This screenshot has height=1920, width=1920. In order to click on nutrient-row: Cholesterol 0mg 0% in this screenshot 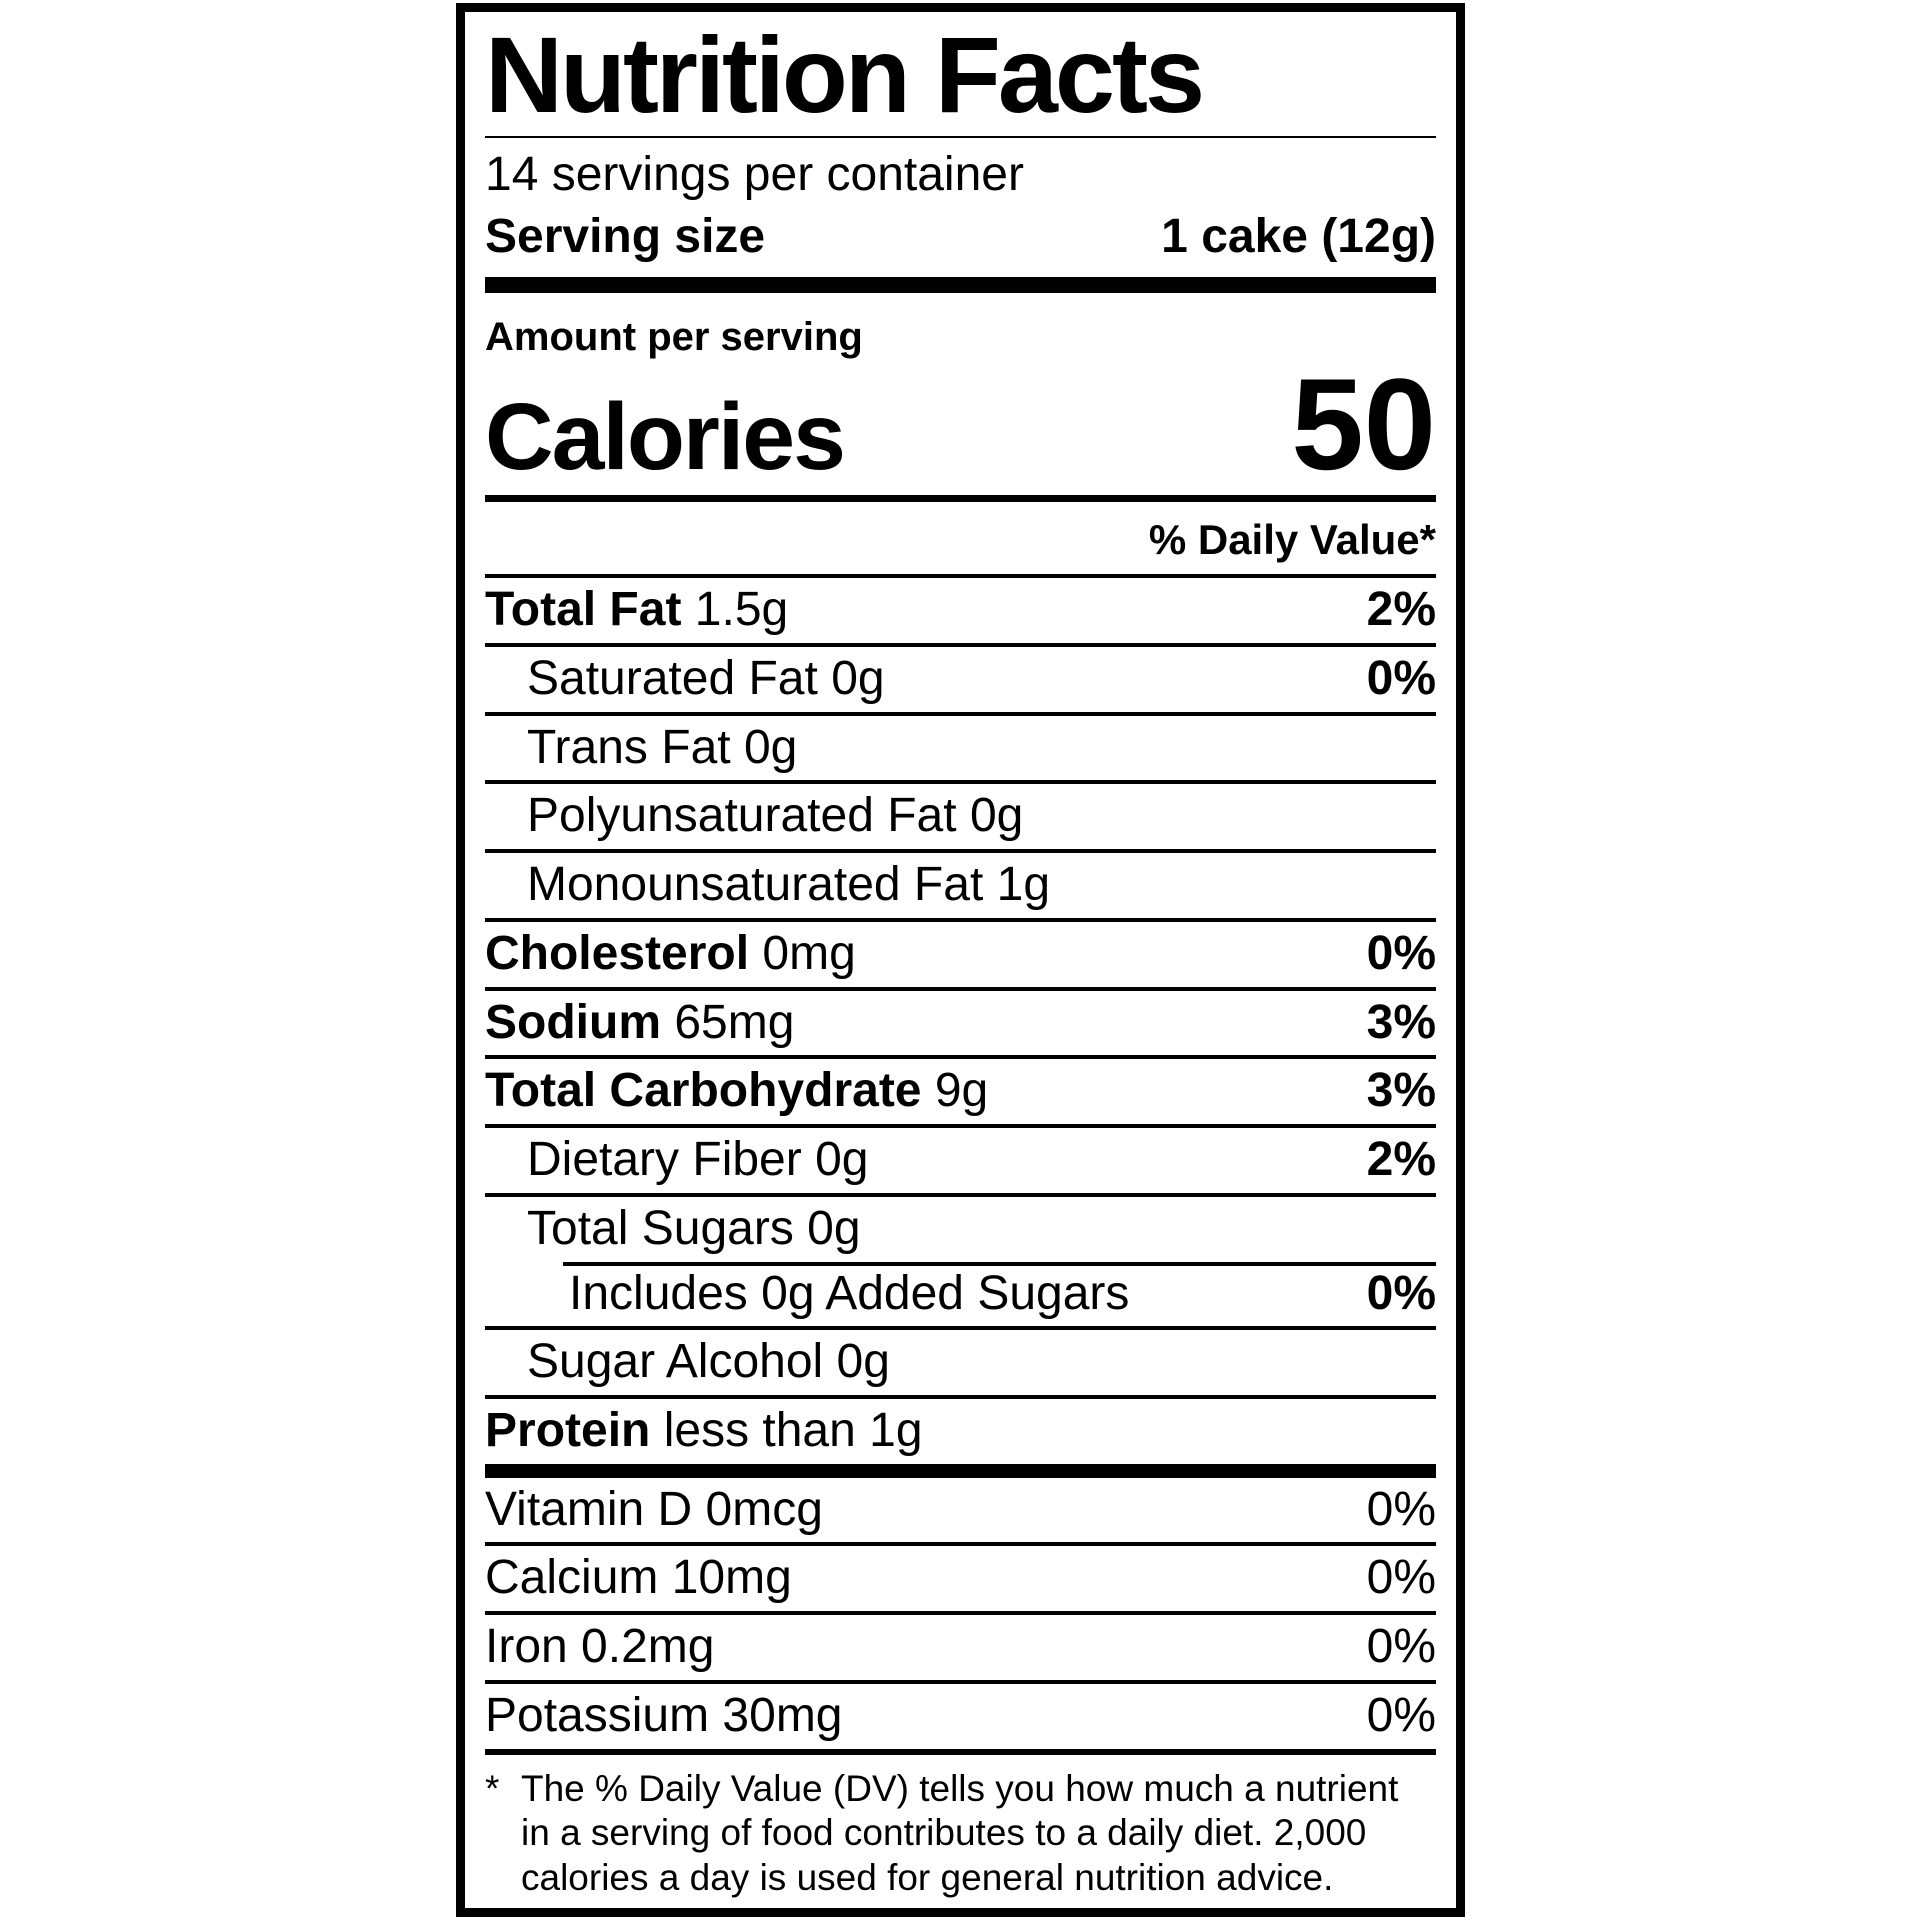, I will do `click(960, 952)`.